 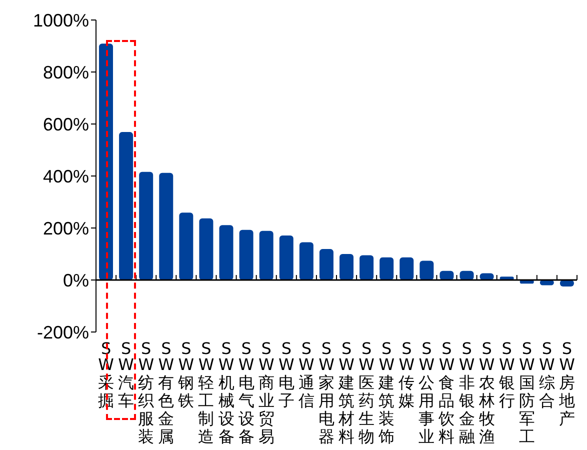 I want to click on x-tick-label: SW家用电器, so click(x=326, y=392).